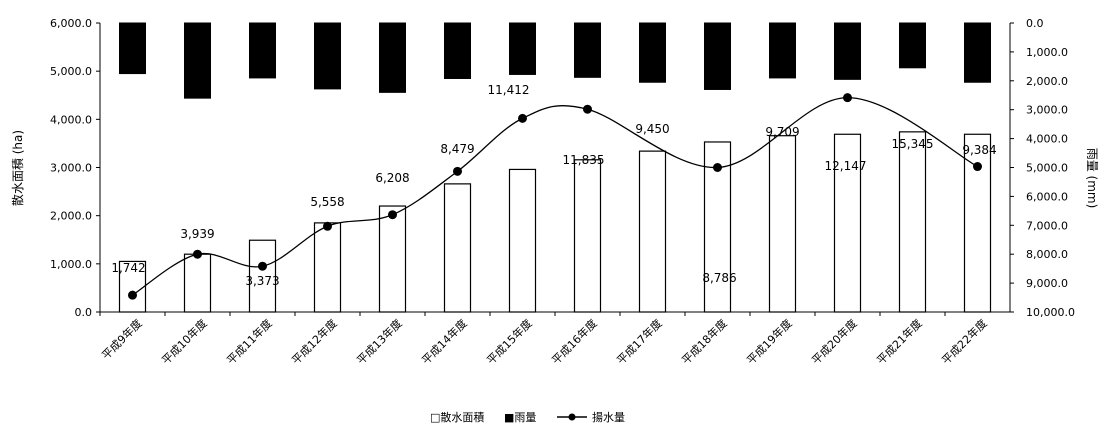 This screenshot has width=1104, height=430. What do you see at coordinates (782, 132) in the screenshot?
I see `pump-data-label: 9,709` at bounding box center [782, 132].